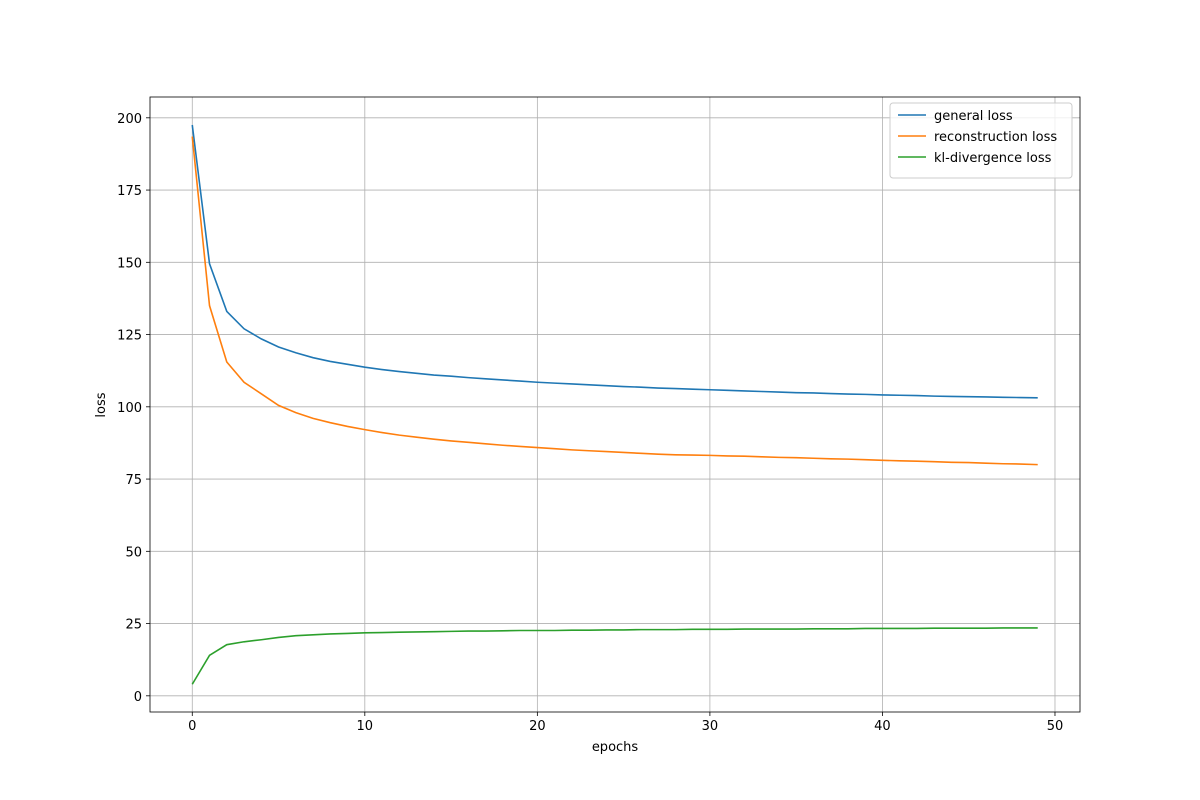  What do you see at coordinates (129, 336) in the screenshot?
I see `y-tick-label: 125` at bounding box center [129, 336].